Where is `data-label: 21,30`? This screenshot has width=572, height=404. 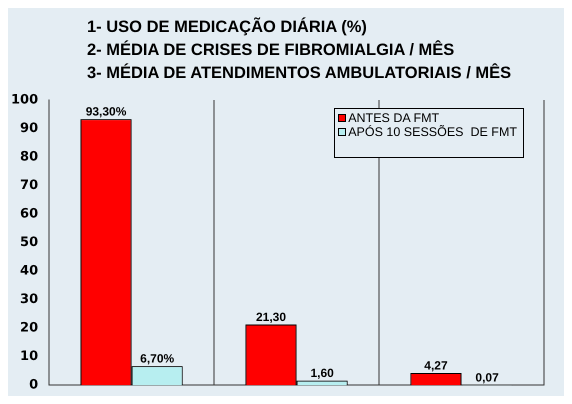 data-label: 21,30 is located at coordinates (271, 317).